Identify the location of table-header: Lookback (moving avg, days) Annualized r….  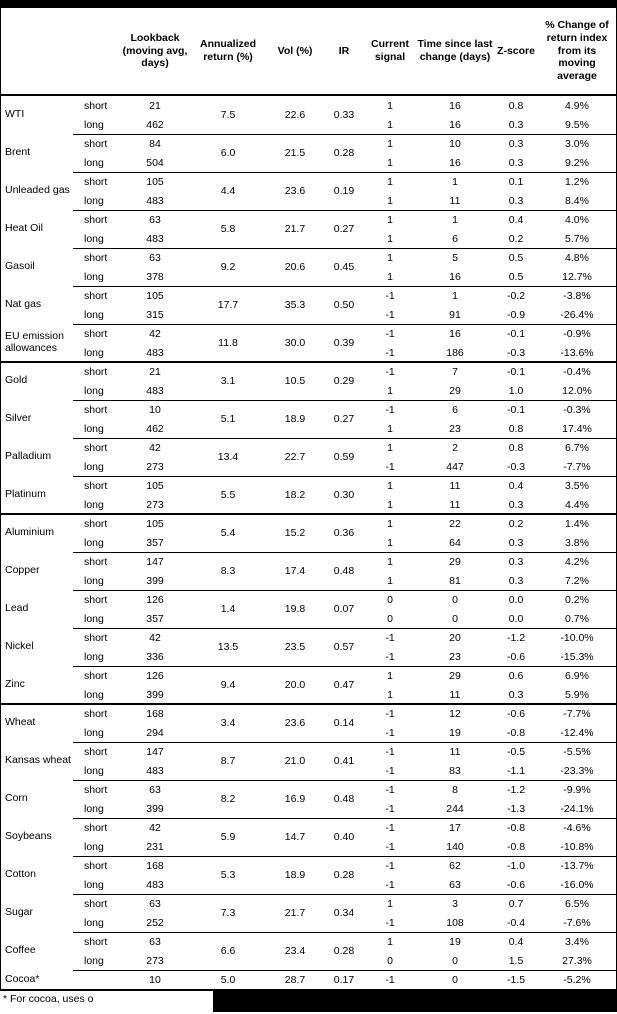
(308, 51).